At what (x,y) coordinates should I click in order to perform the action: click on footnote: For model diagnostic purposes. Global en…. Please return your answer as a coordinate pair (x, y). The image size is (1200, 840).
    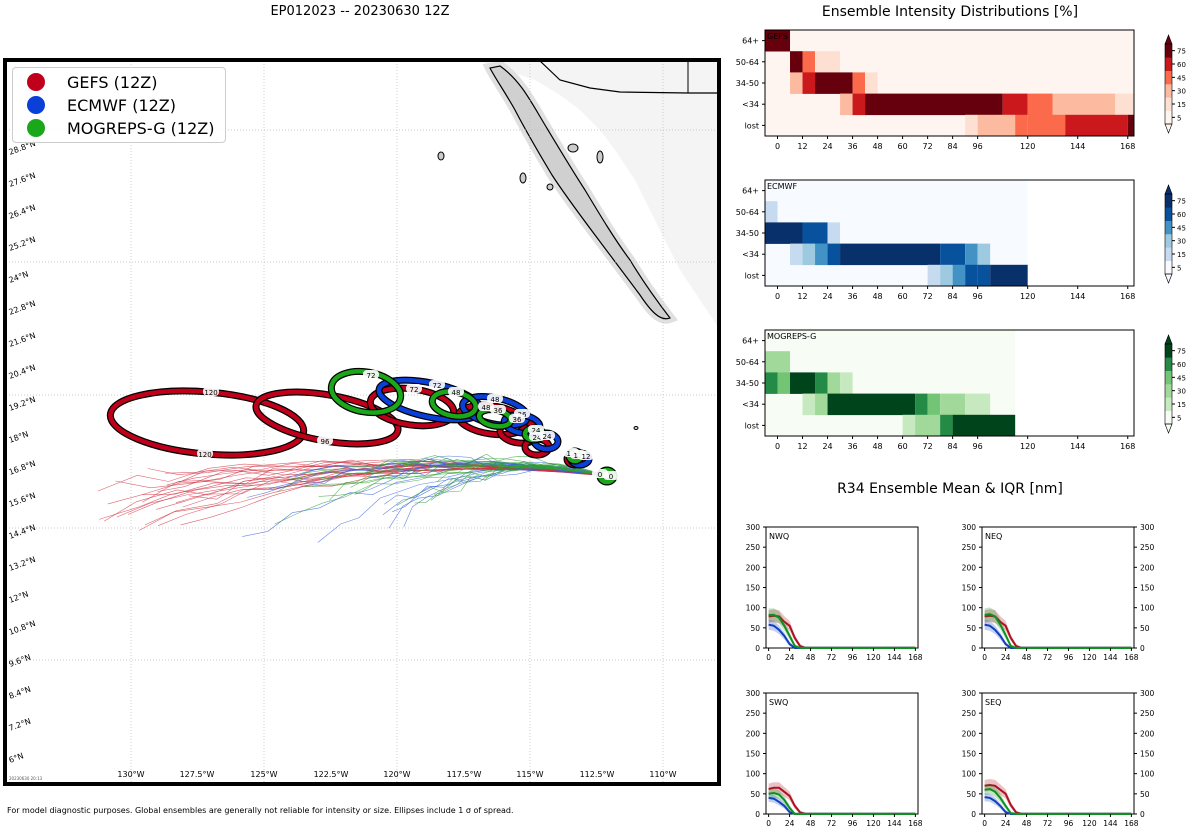
    Looking at the image, I should click on (260, 810).